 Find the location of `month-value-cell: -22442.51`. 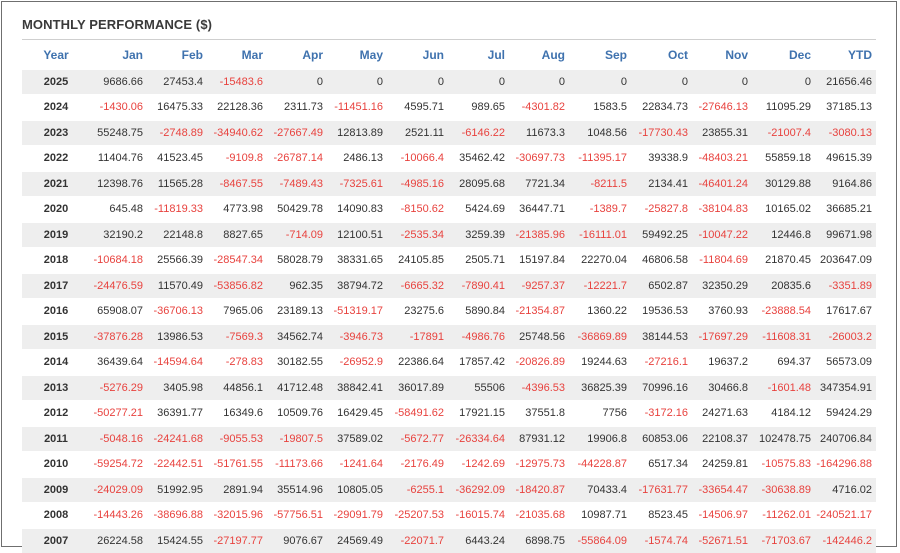

month-value-cell: -22442.51 is located at coordinates (177, 463).